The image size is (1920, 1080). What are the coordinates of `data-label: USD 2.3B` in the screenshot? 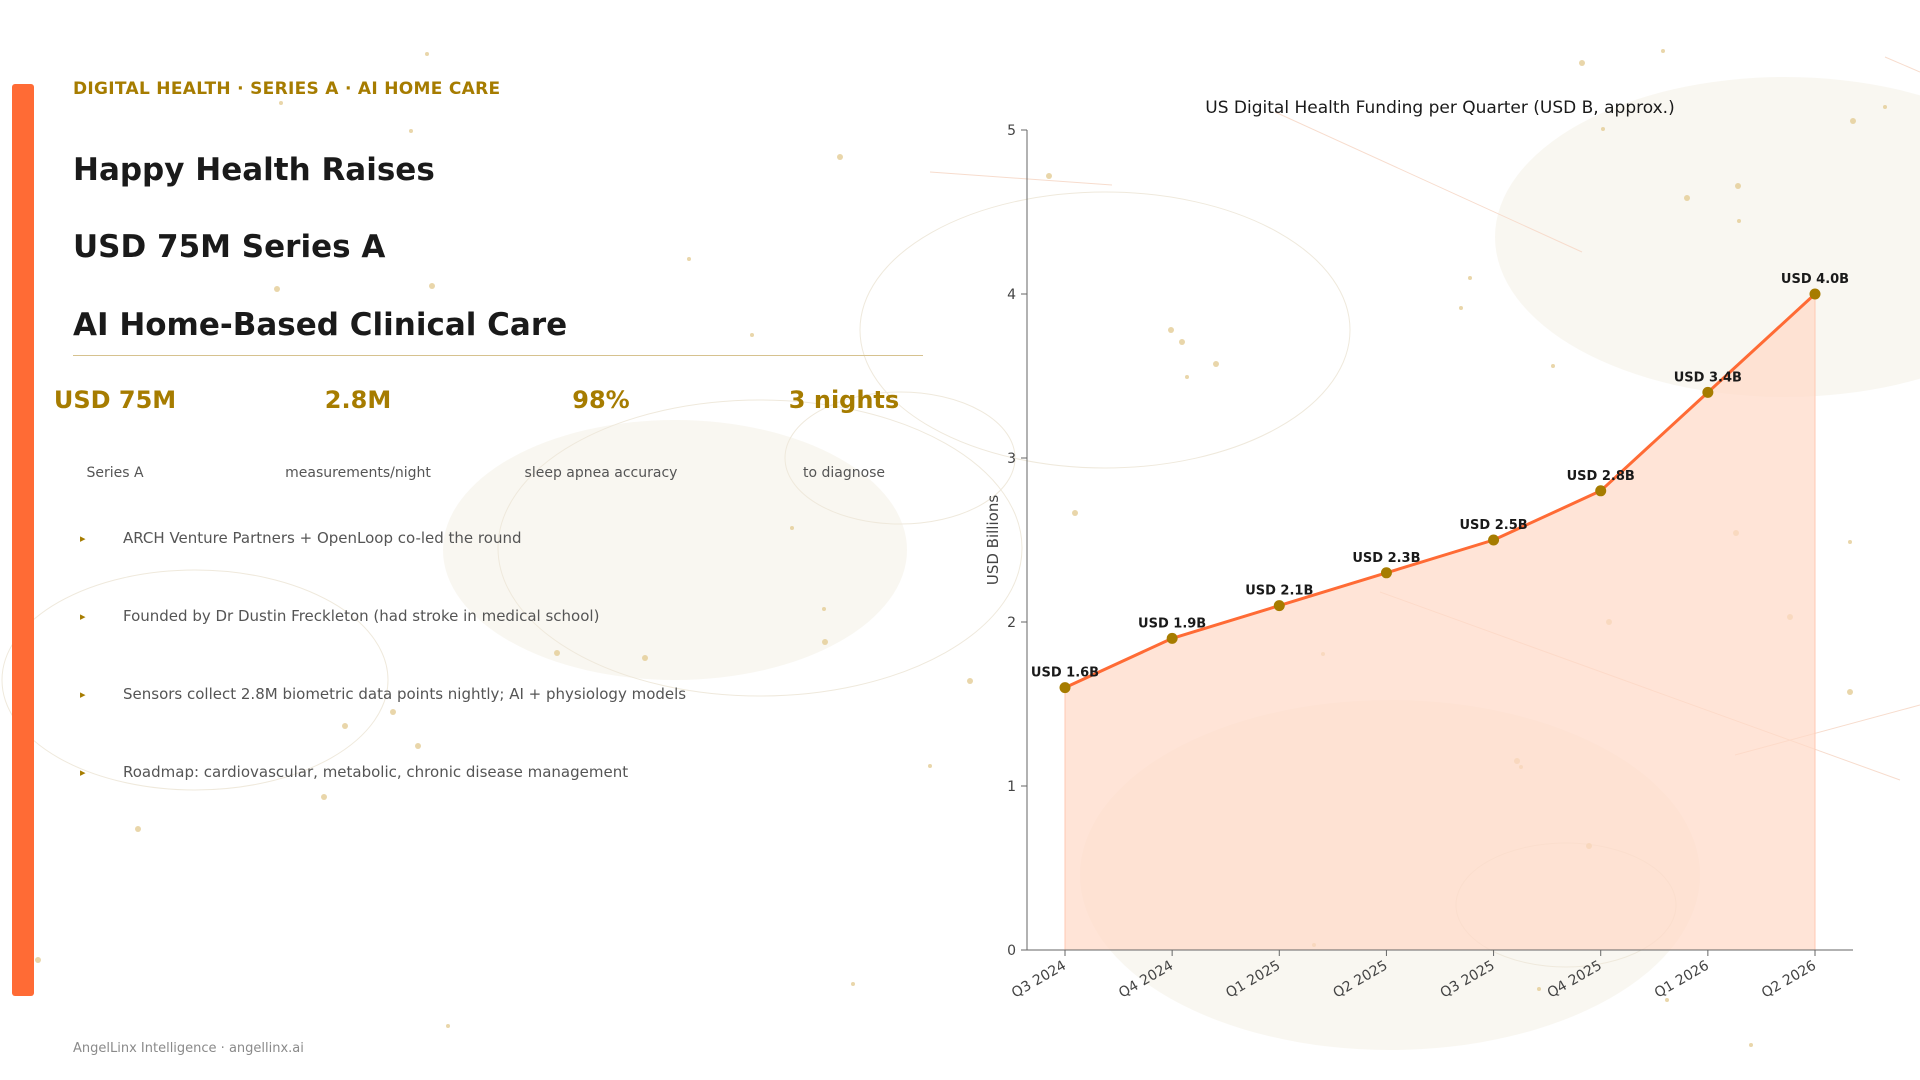 It's located at (1386, 558).